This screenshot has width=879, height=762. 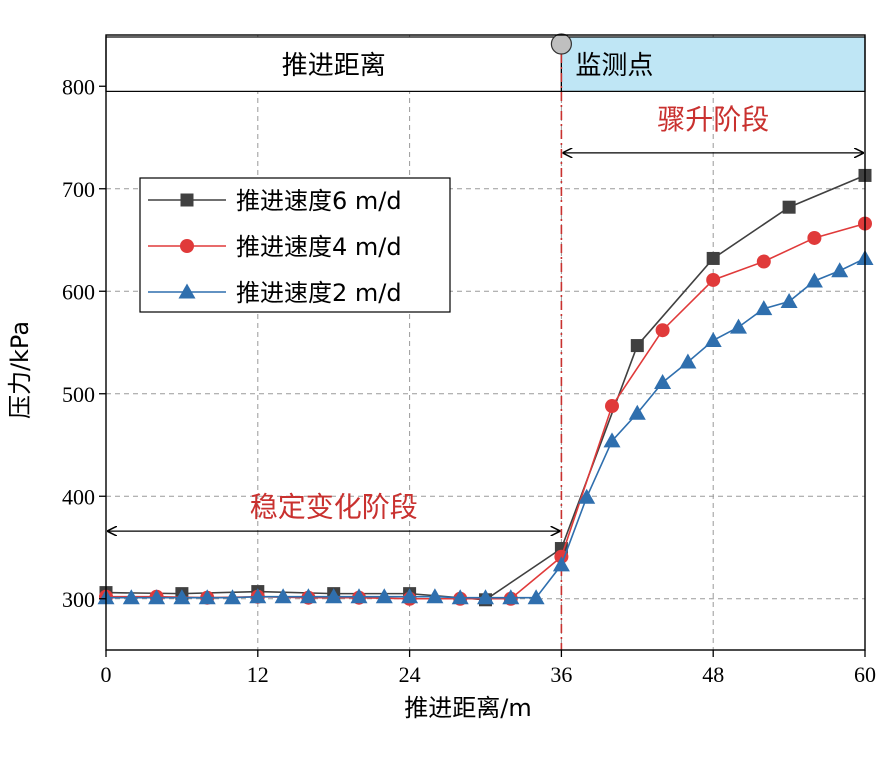 What do you see at coordinates (78, 599) in the screenshot?
I see `y-tick-label: 300` at bounding box center [78, 599].